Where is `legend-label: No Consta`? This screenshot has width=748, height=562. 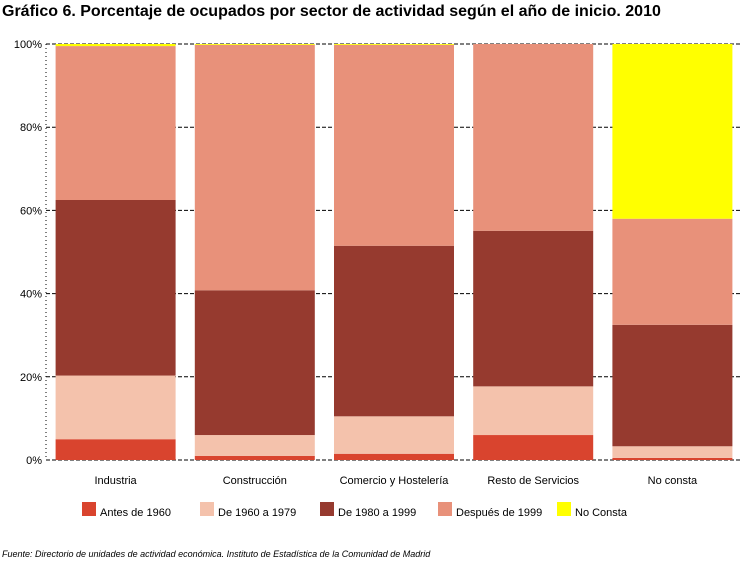 legend-label: No Consta is located at coordinates (601, 513).